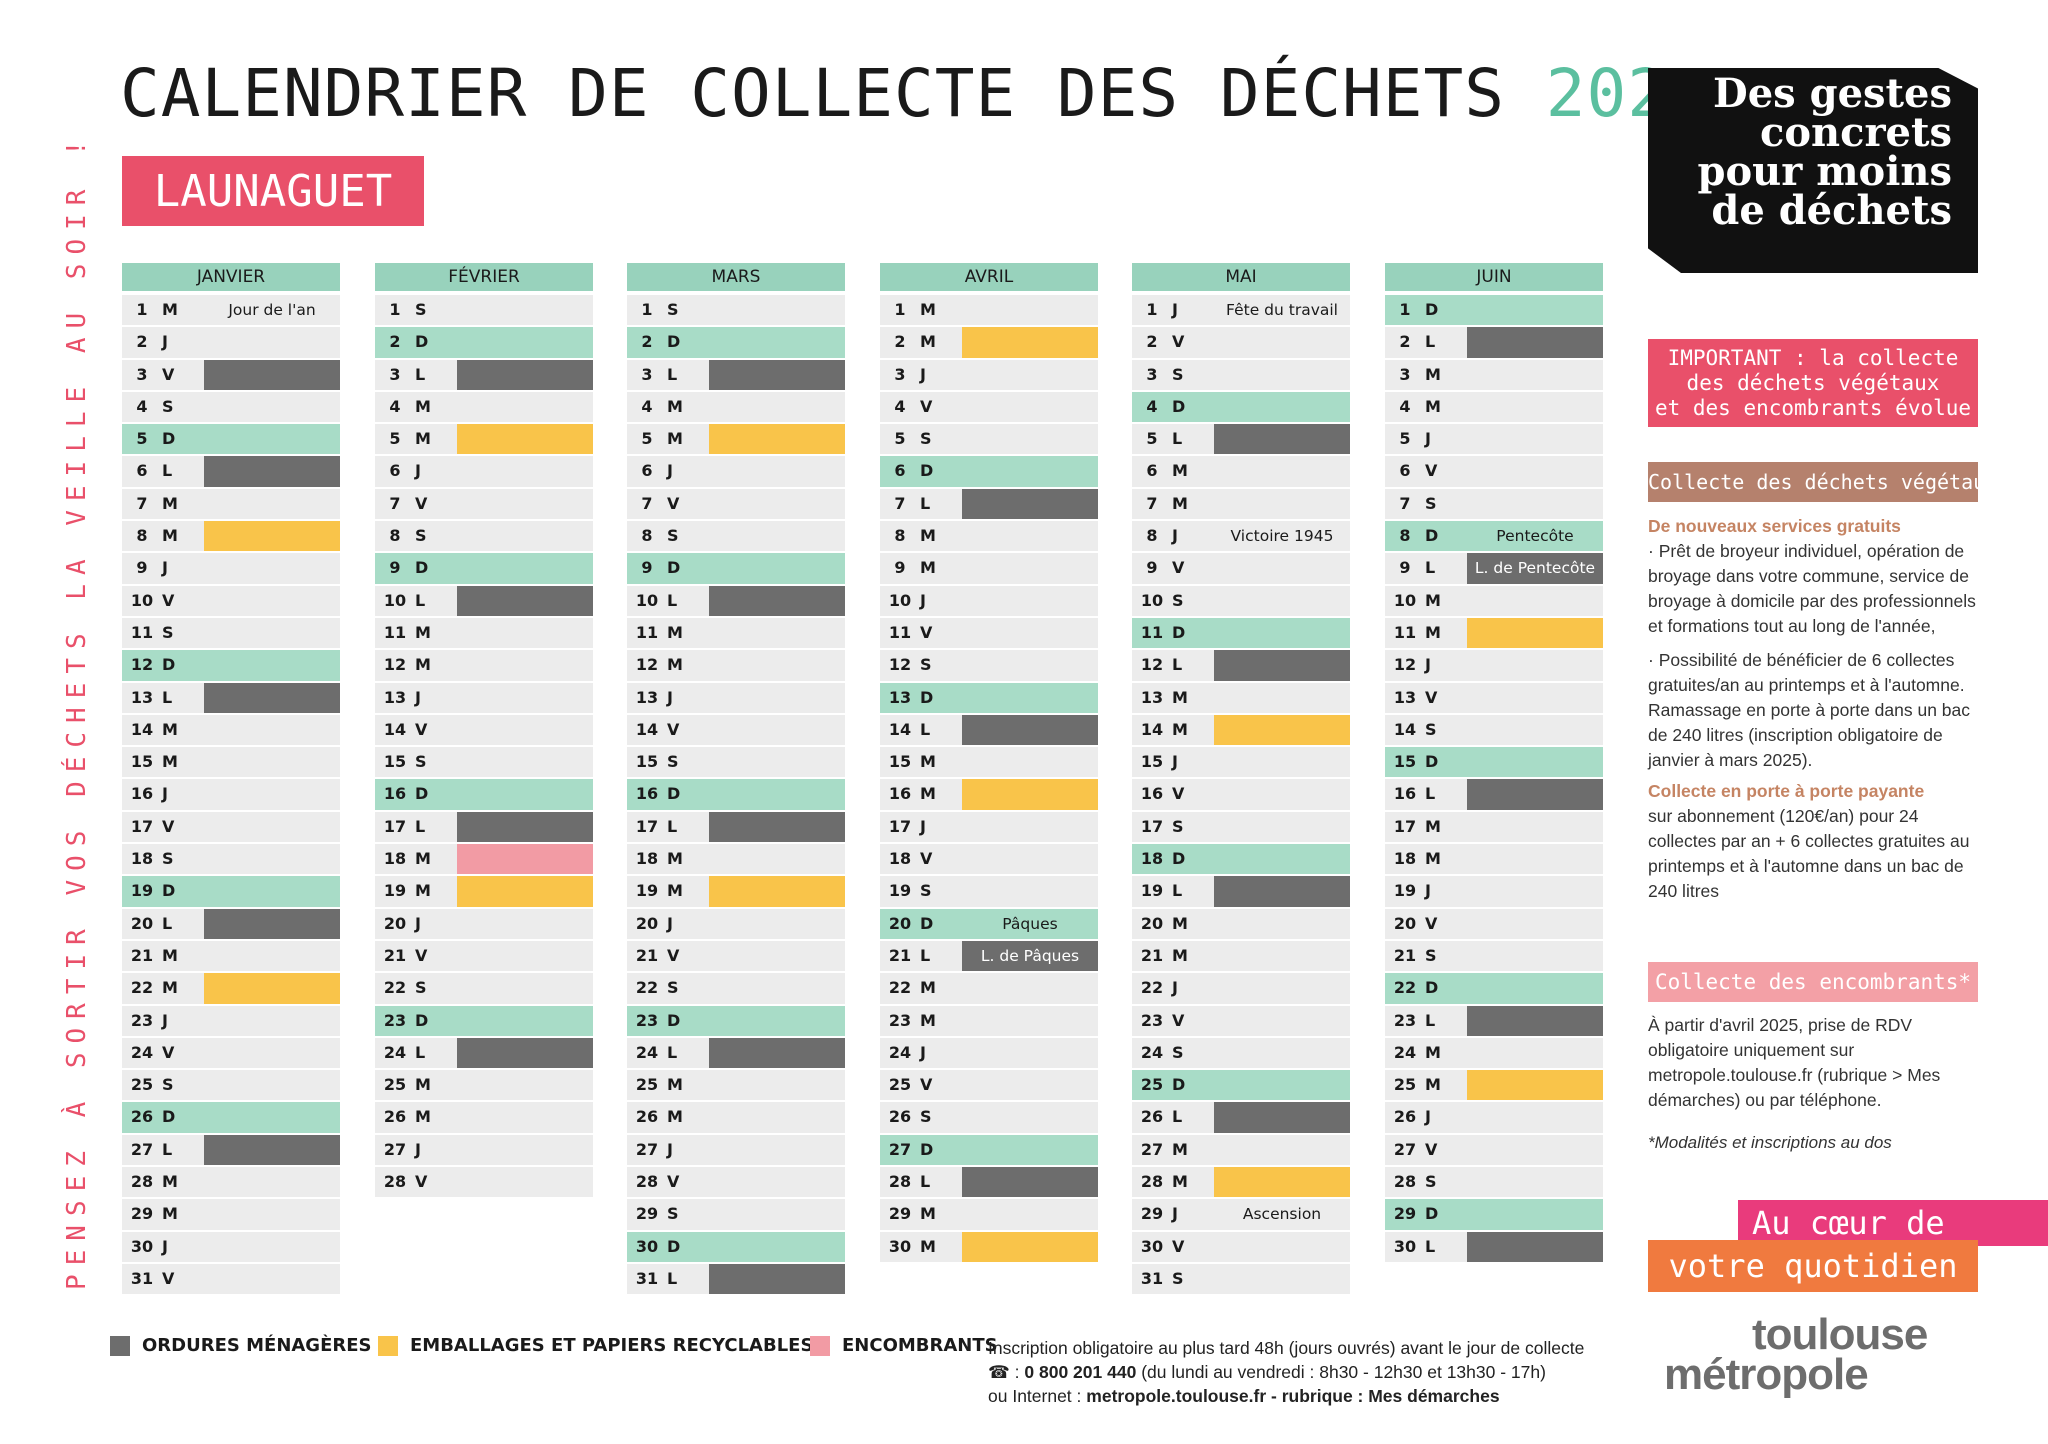 The height and width of the screenshot is (1444, 2048). Describe the element at coordinates (484, 795) in the screenshot. I see `day-row: 16 D` at that location.